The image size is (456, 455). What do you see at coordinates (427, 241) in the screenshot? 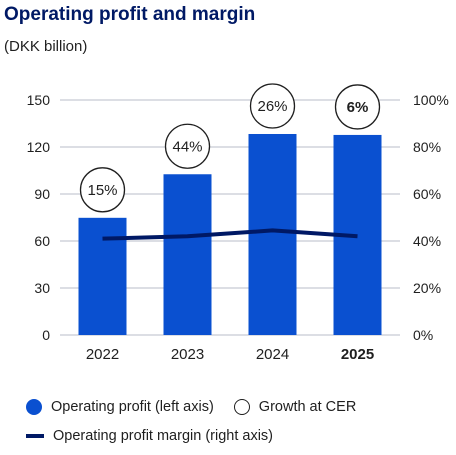
I see `right-tick-label: 40%` at bounding box center [427, 241].